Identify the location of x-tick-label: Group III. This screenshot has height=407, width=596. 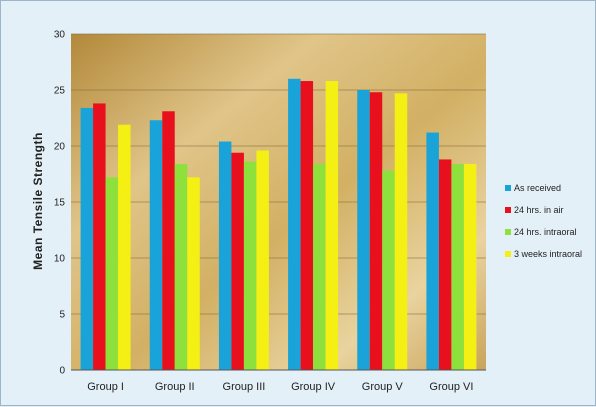
(244, 387).